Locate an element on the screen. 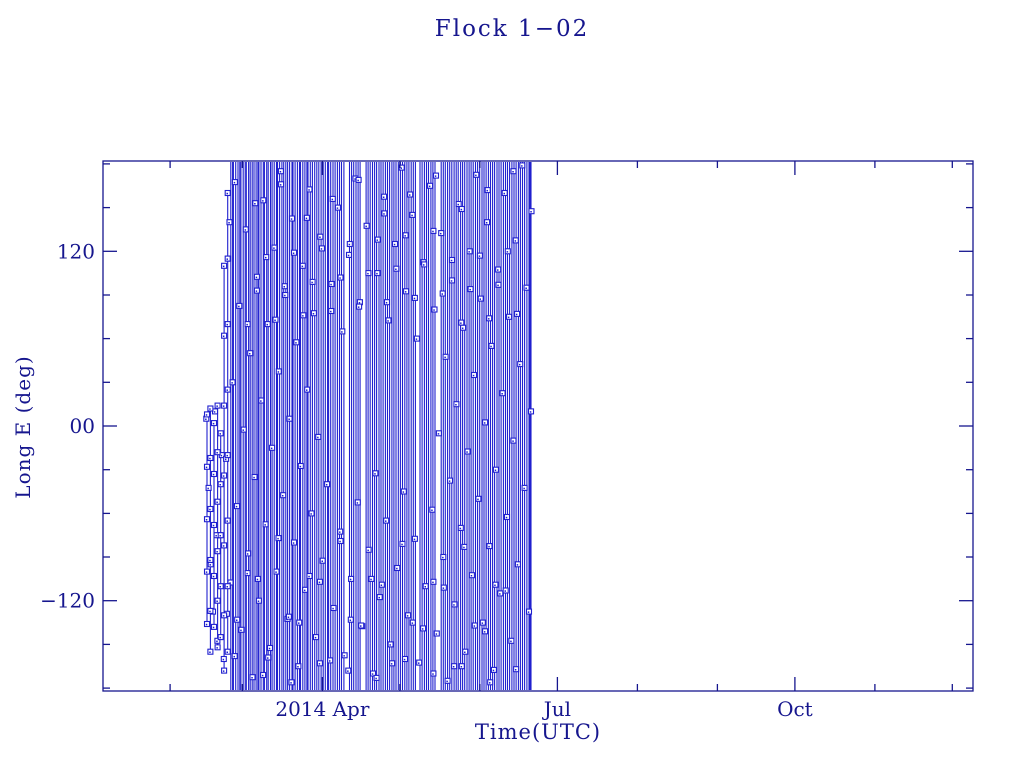  x-tick-label: Oct is located at coordinates (795, 709).